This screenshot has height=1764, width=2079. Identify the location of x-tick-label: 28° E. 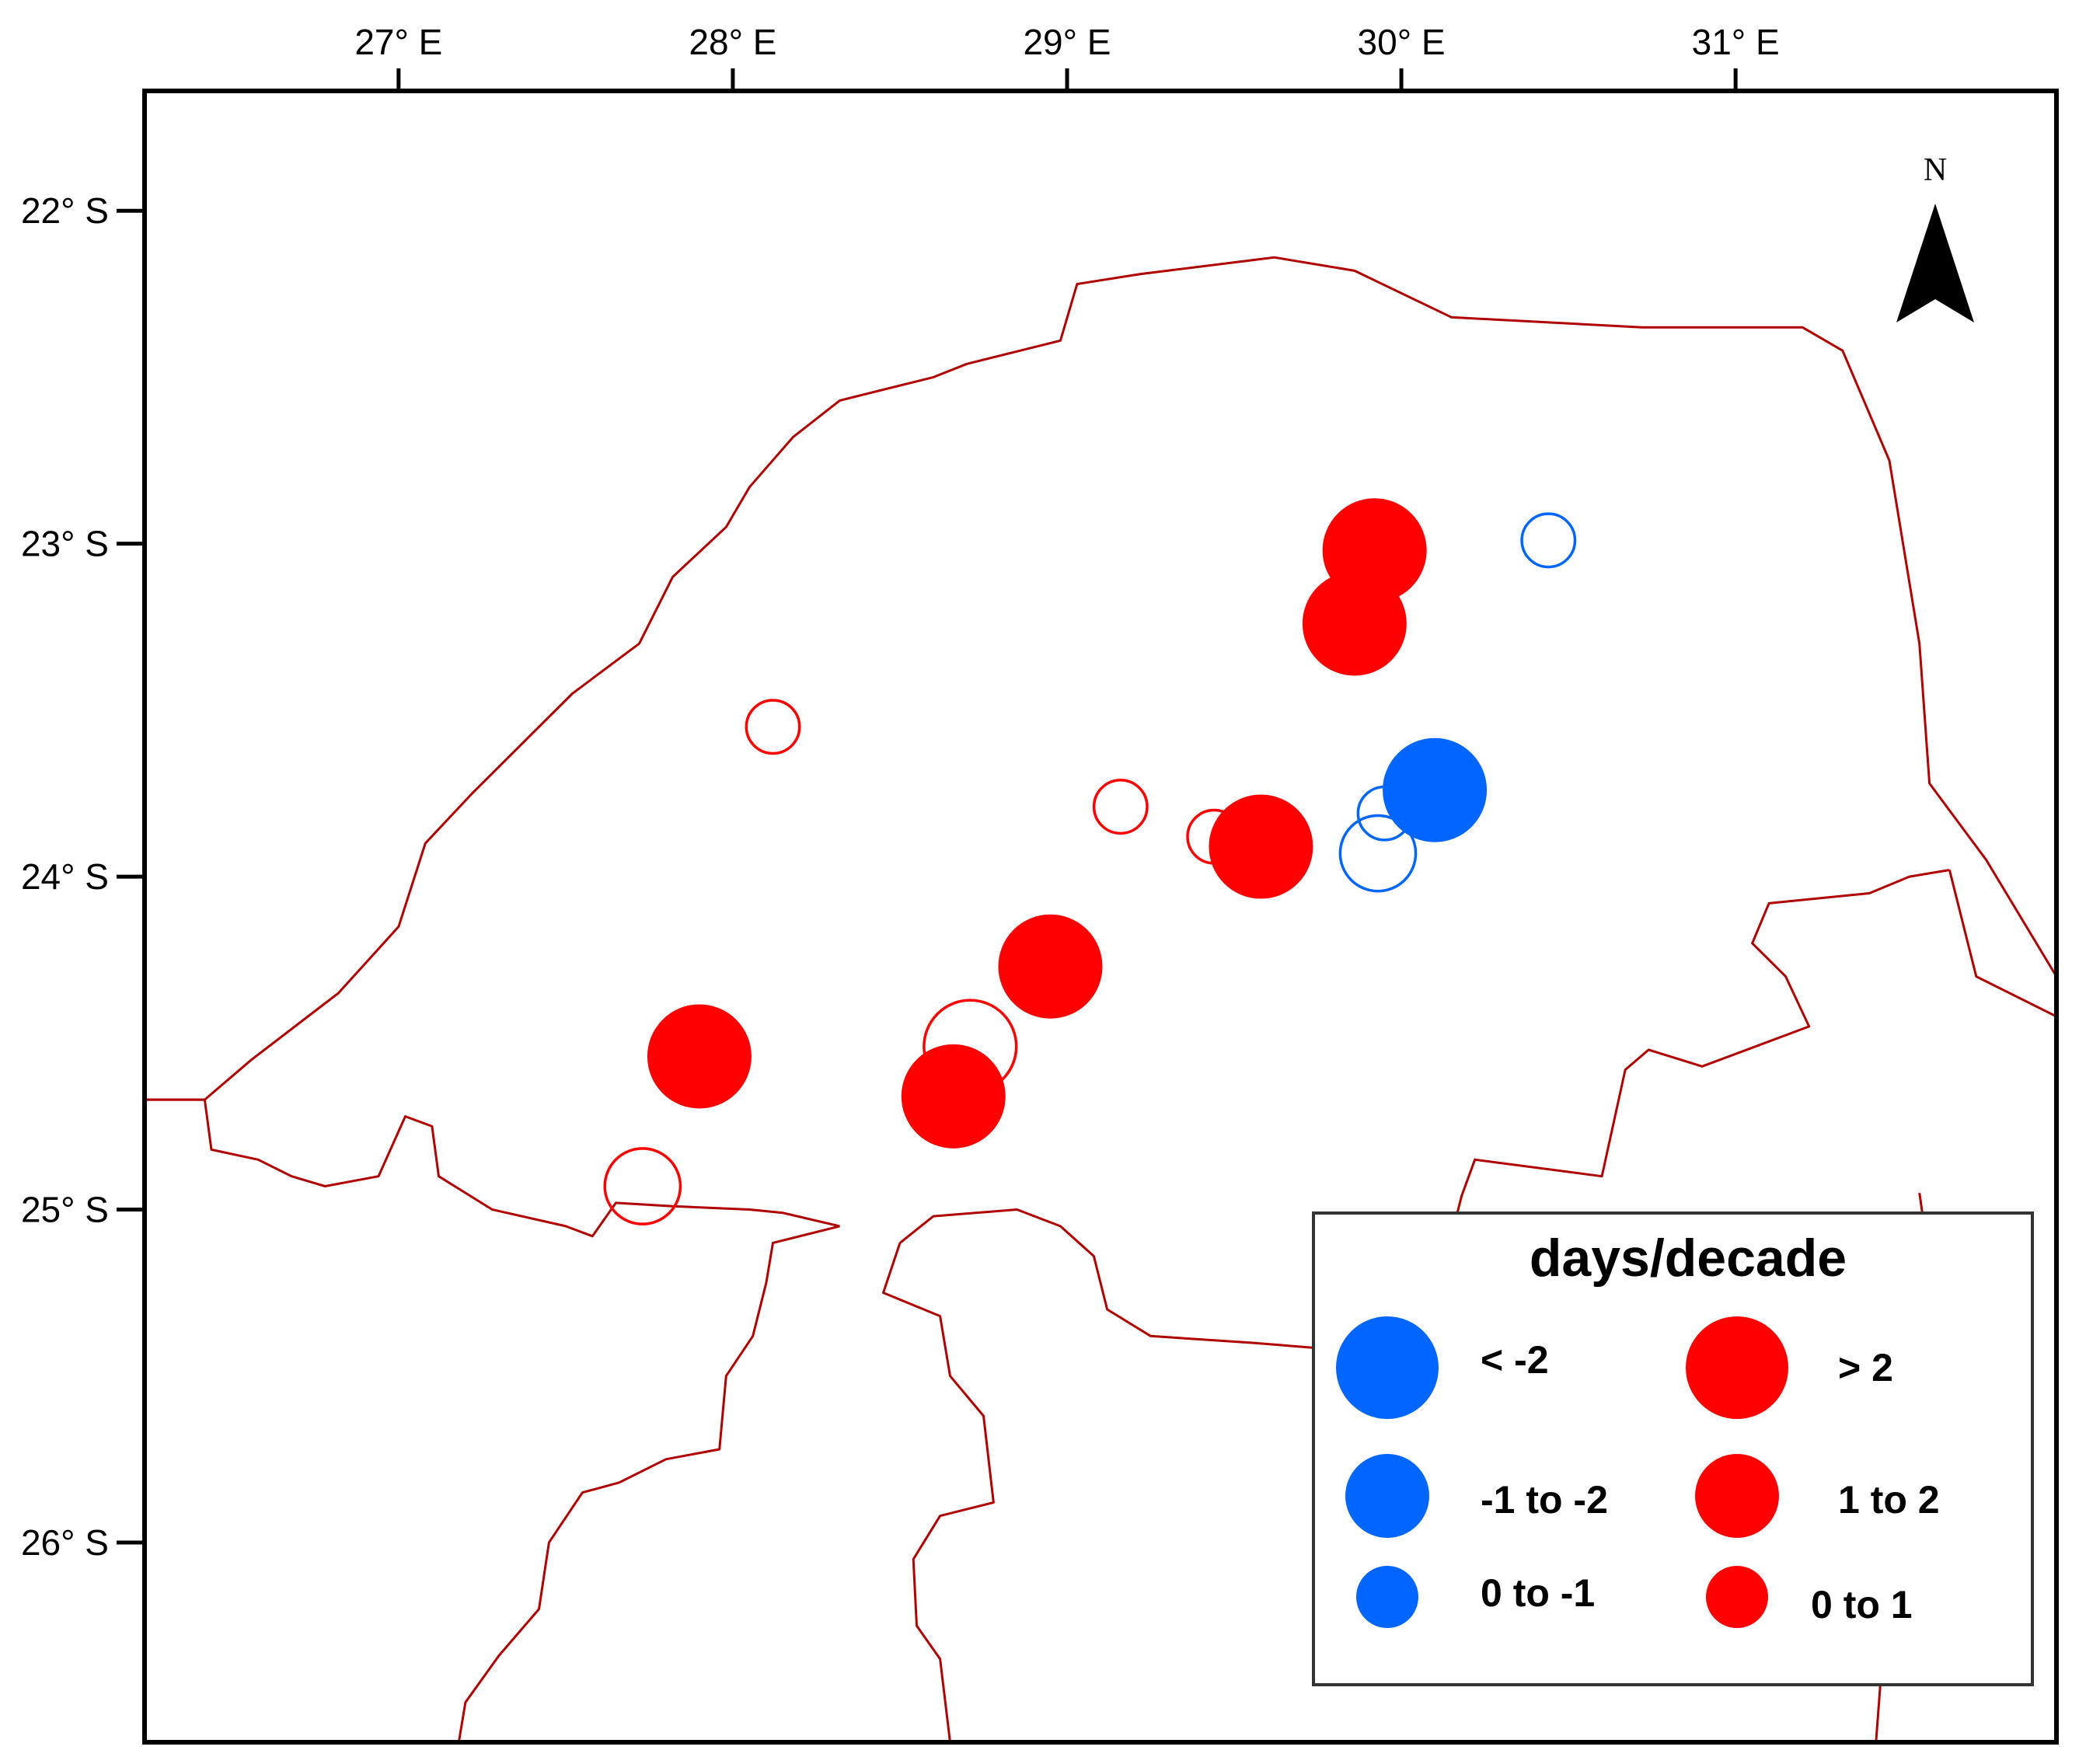
(732, 42).